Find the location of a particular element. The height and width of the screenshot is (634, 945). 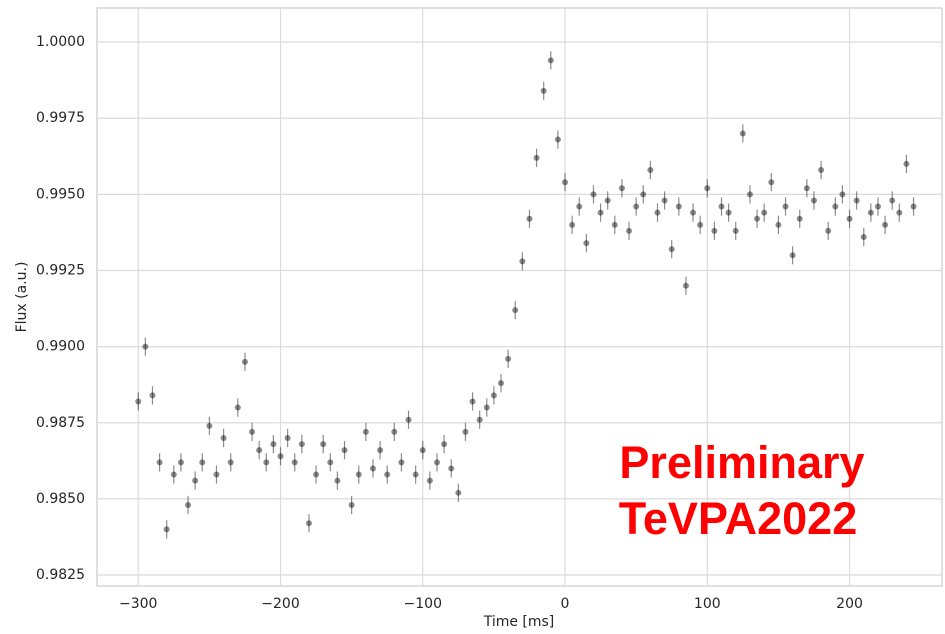

annotation: Preliminary is located at coordinates (741, 462).